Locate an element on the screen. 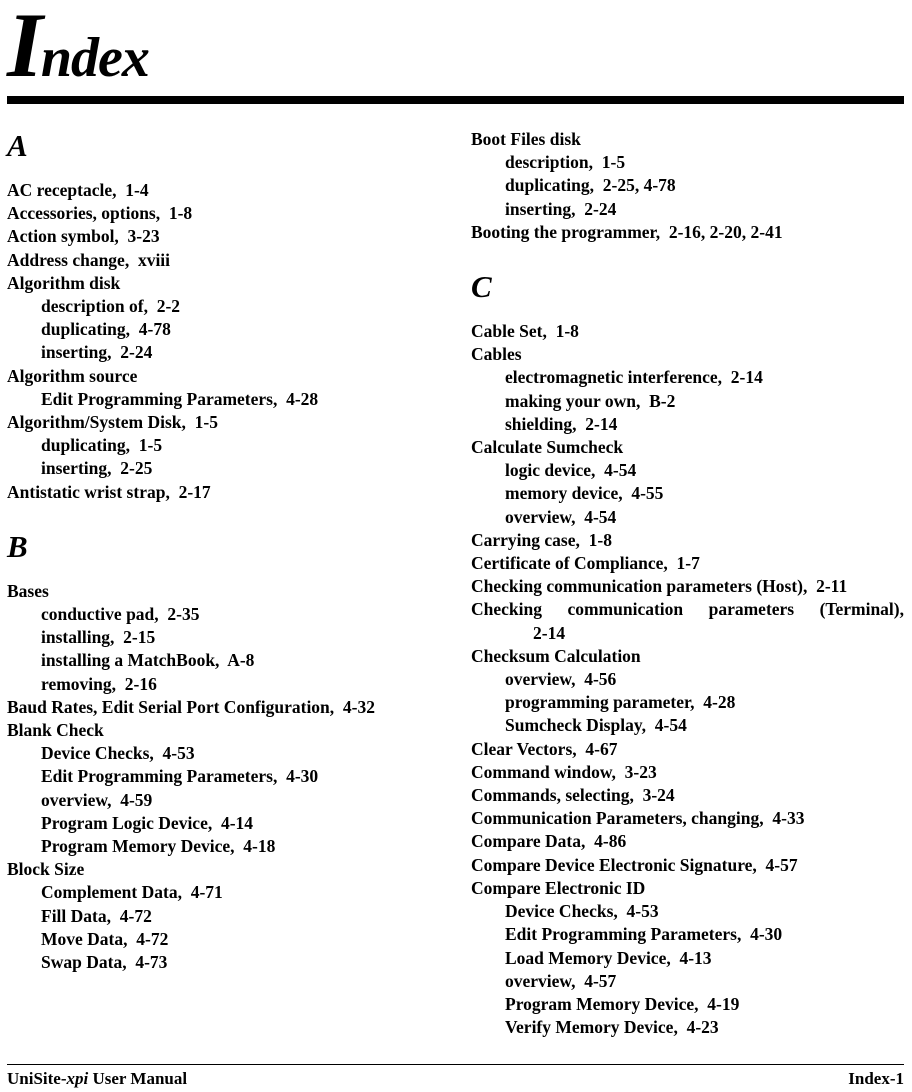  footer-manual-title-suffix: User Manual is located at coordinates (138, 1078).